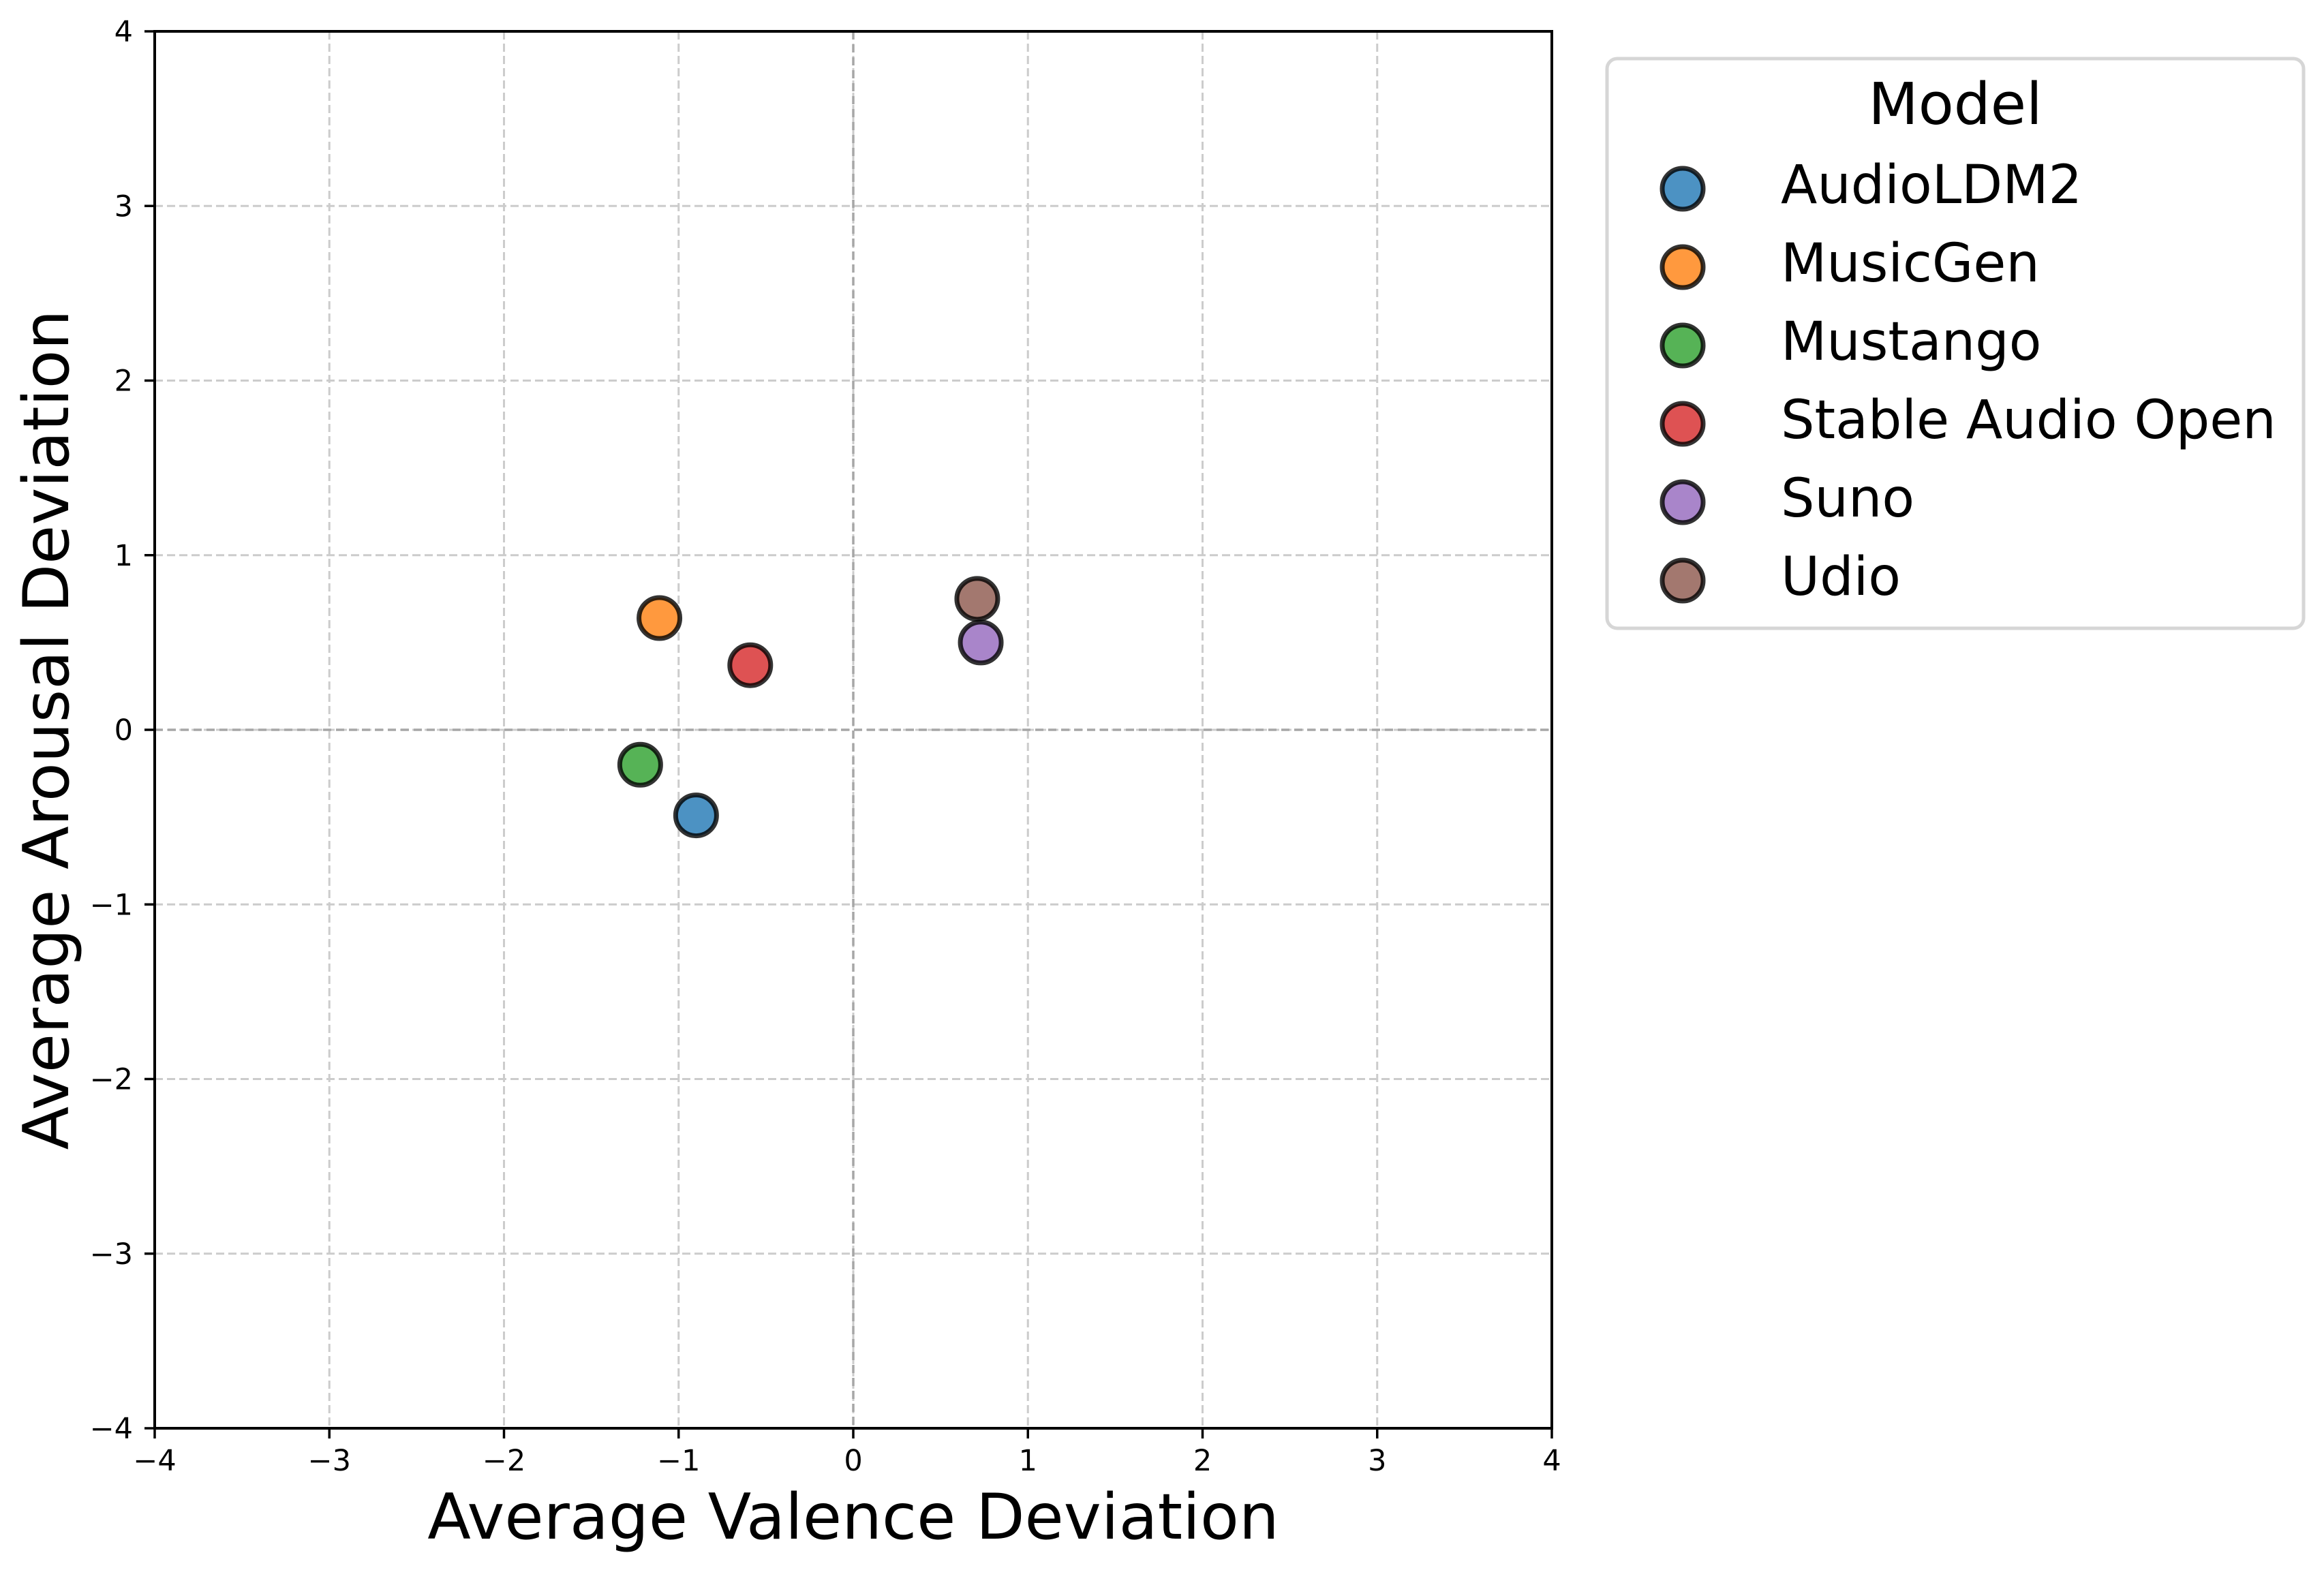 The width and height of the screenshot is (2324, 1570). Describe the element at coordinates (123, 382) in the screenshot. I see `y-tick-label: 2` at that location.